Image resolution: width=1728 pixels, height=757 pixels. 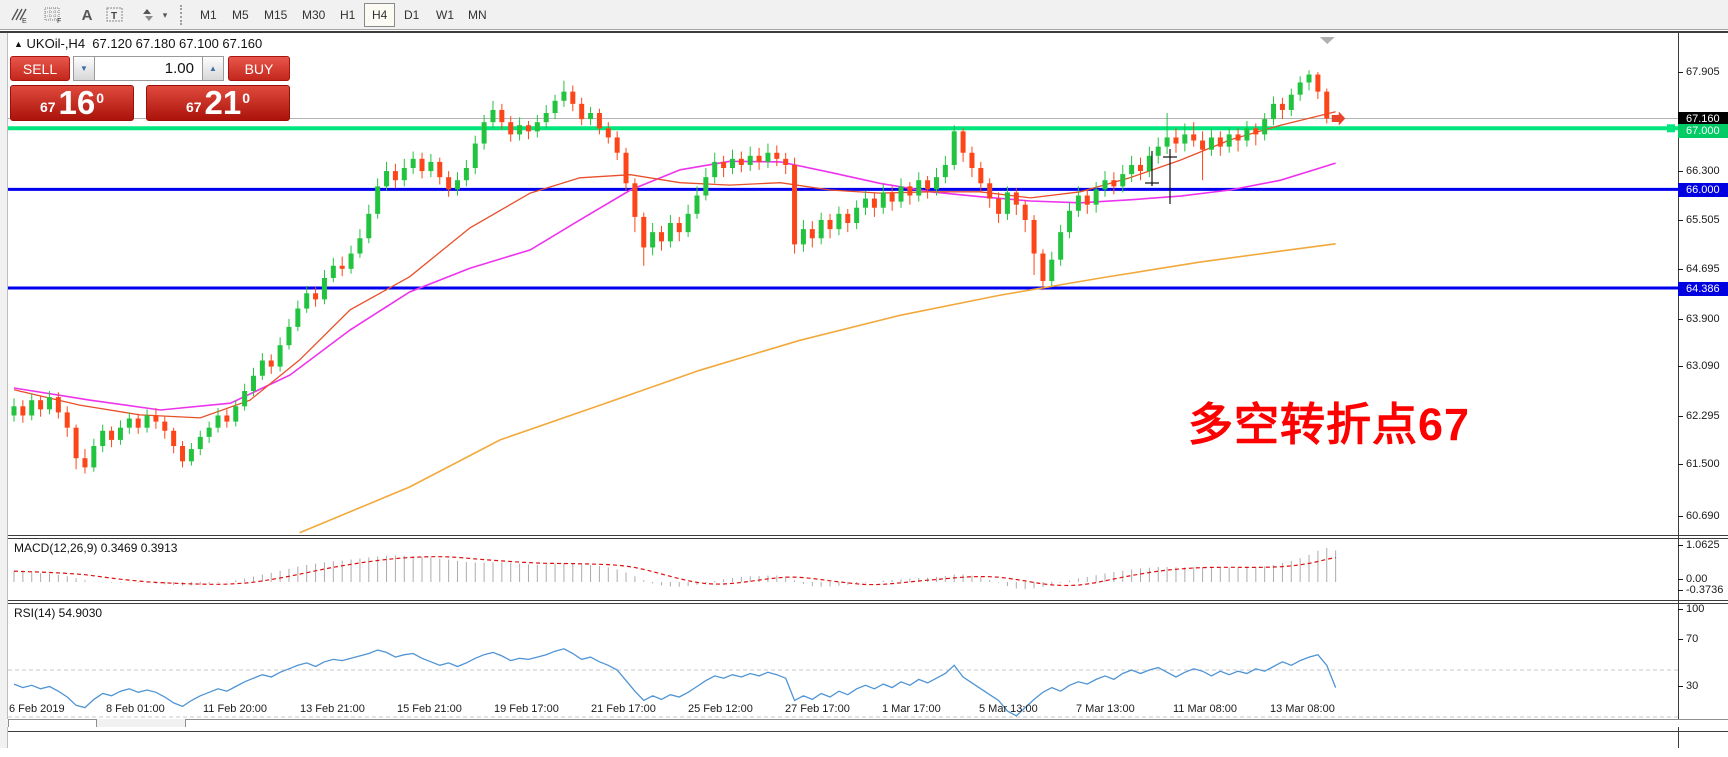 I want to click on price-tick-60.690: 60.690, so click(x=1699, y=516).